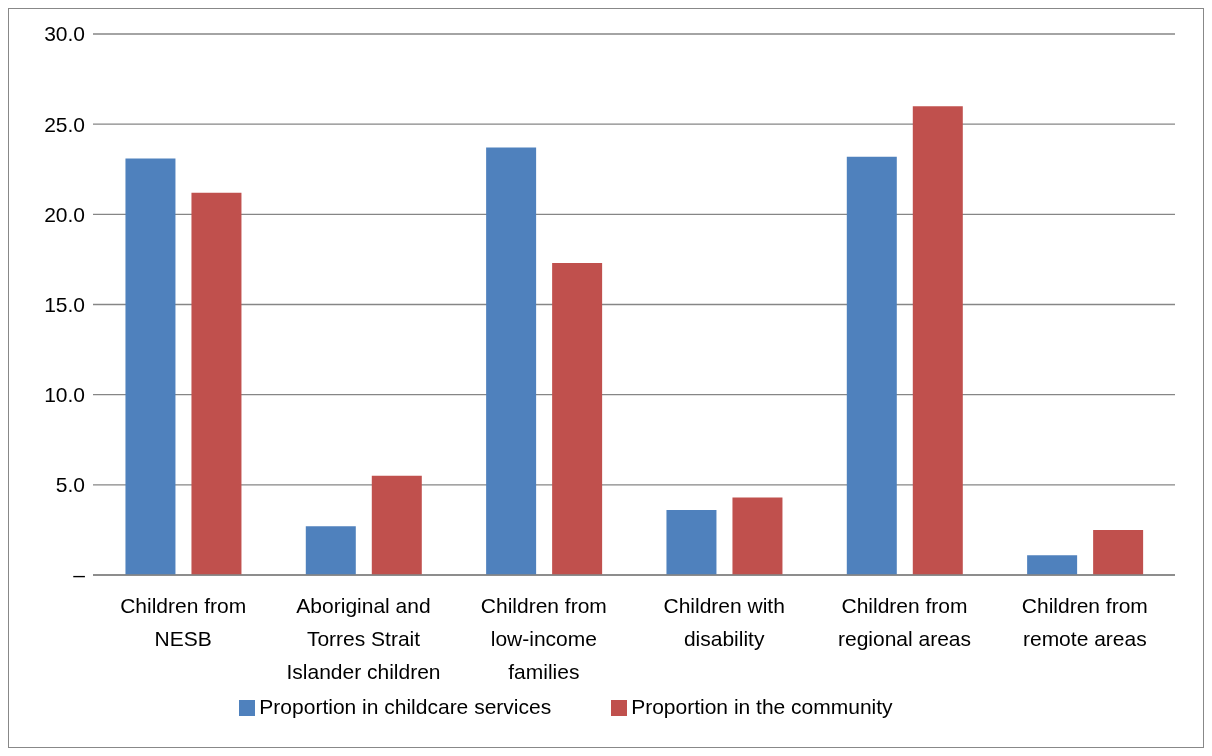 This screenshot has height=756, width=1212. Describe the element at coordinates (405, 706) in the screenshot. I see `legend-label: Proportion in childcare services` at that location.